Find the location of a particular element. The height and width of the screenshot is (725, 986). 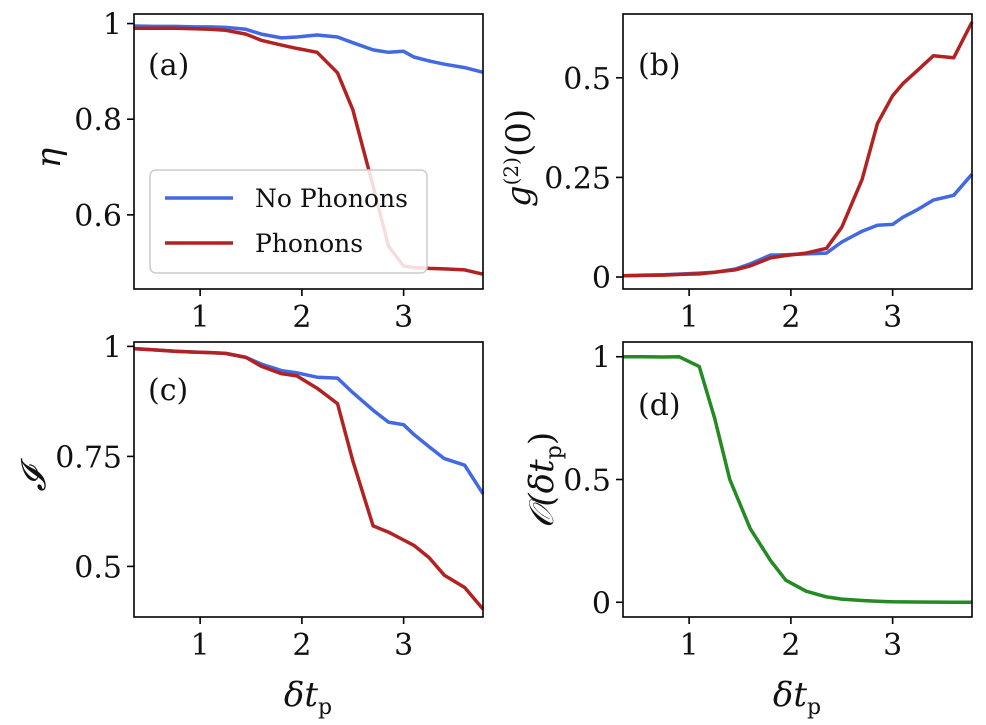

panel-b-xtick-label: 2 is located at coordinates (790, 317).